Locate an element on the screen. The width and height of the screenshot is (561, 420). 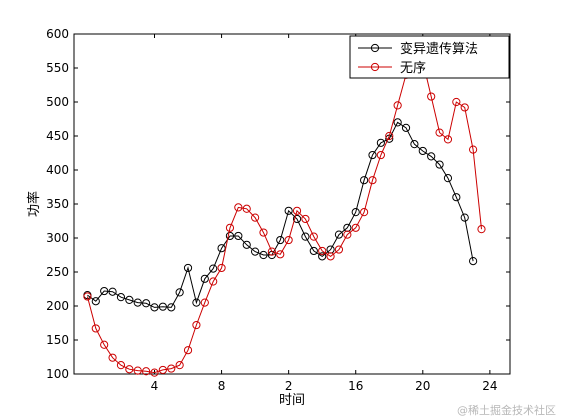
y-tick-label: 450 is located at coordinates (57, 136).